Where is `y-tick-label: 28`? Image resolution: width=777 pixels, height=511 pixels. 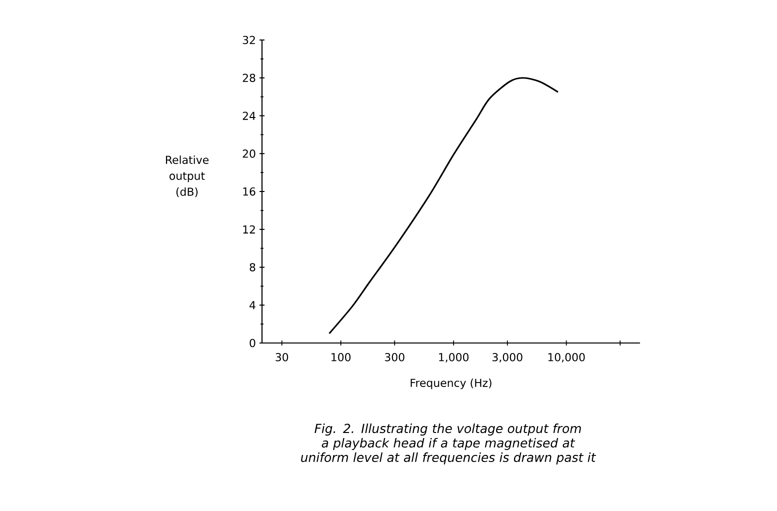
y-tick-label: 28 is located at coordinates (249, 78).